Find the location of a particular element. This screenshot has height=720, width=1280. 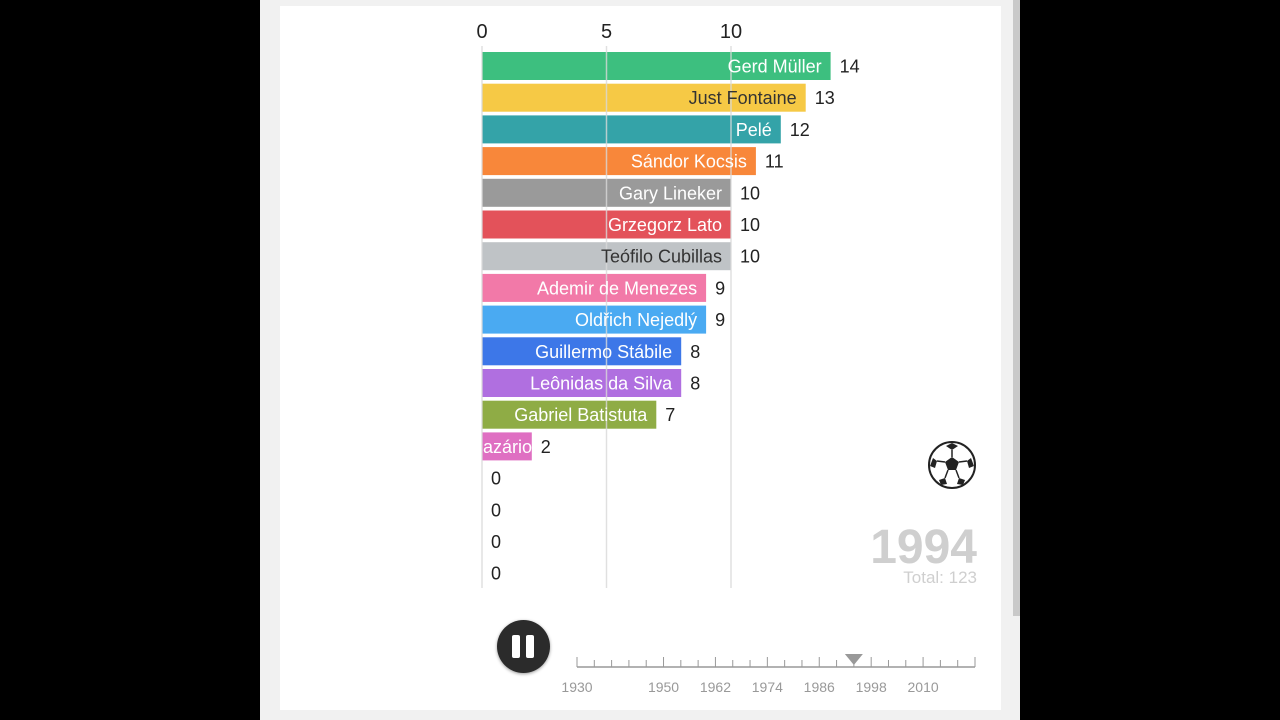

timeline-year-label: 1930 is located at coordinates (576, 687).